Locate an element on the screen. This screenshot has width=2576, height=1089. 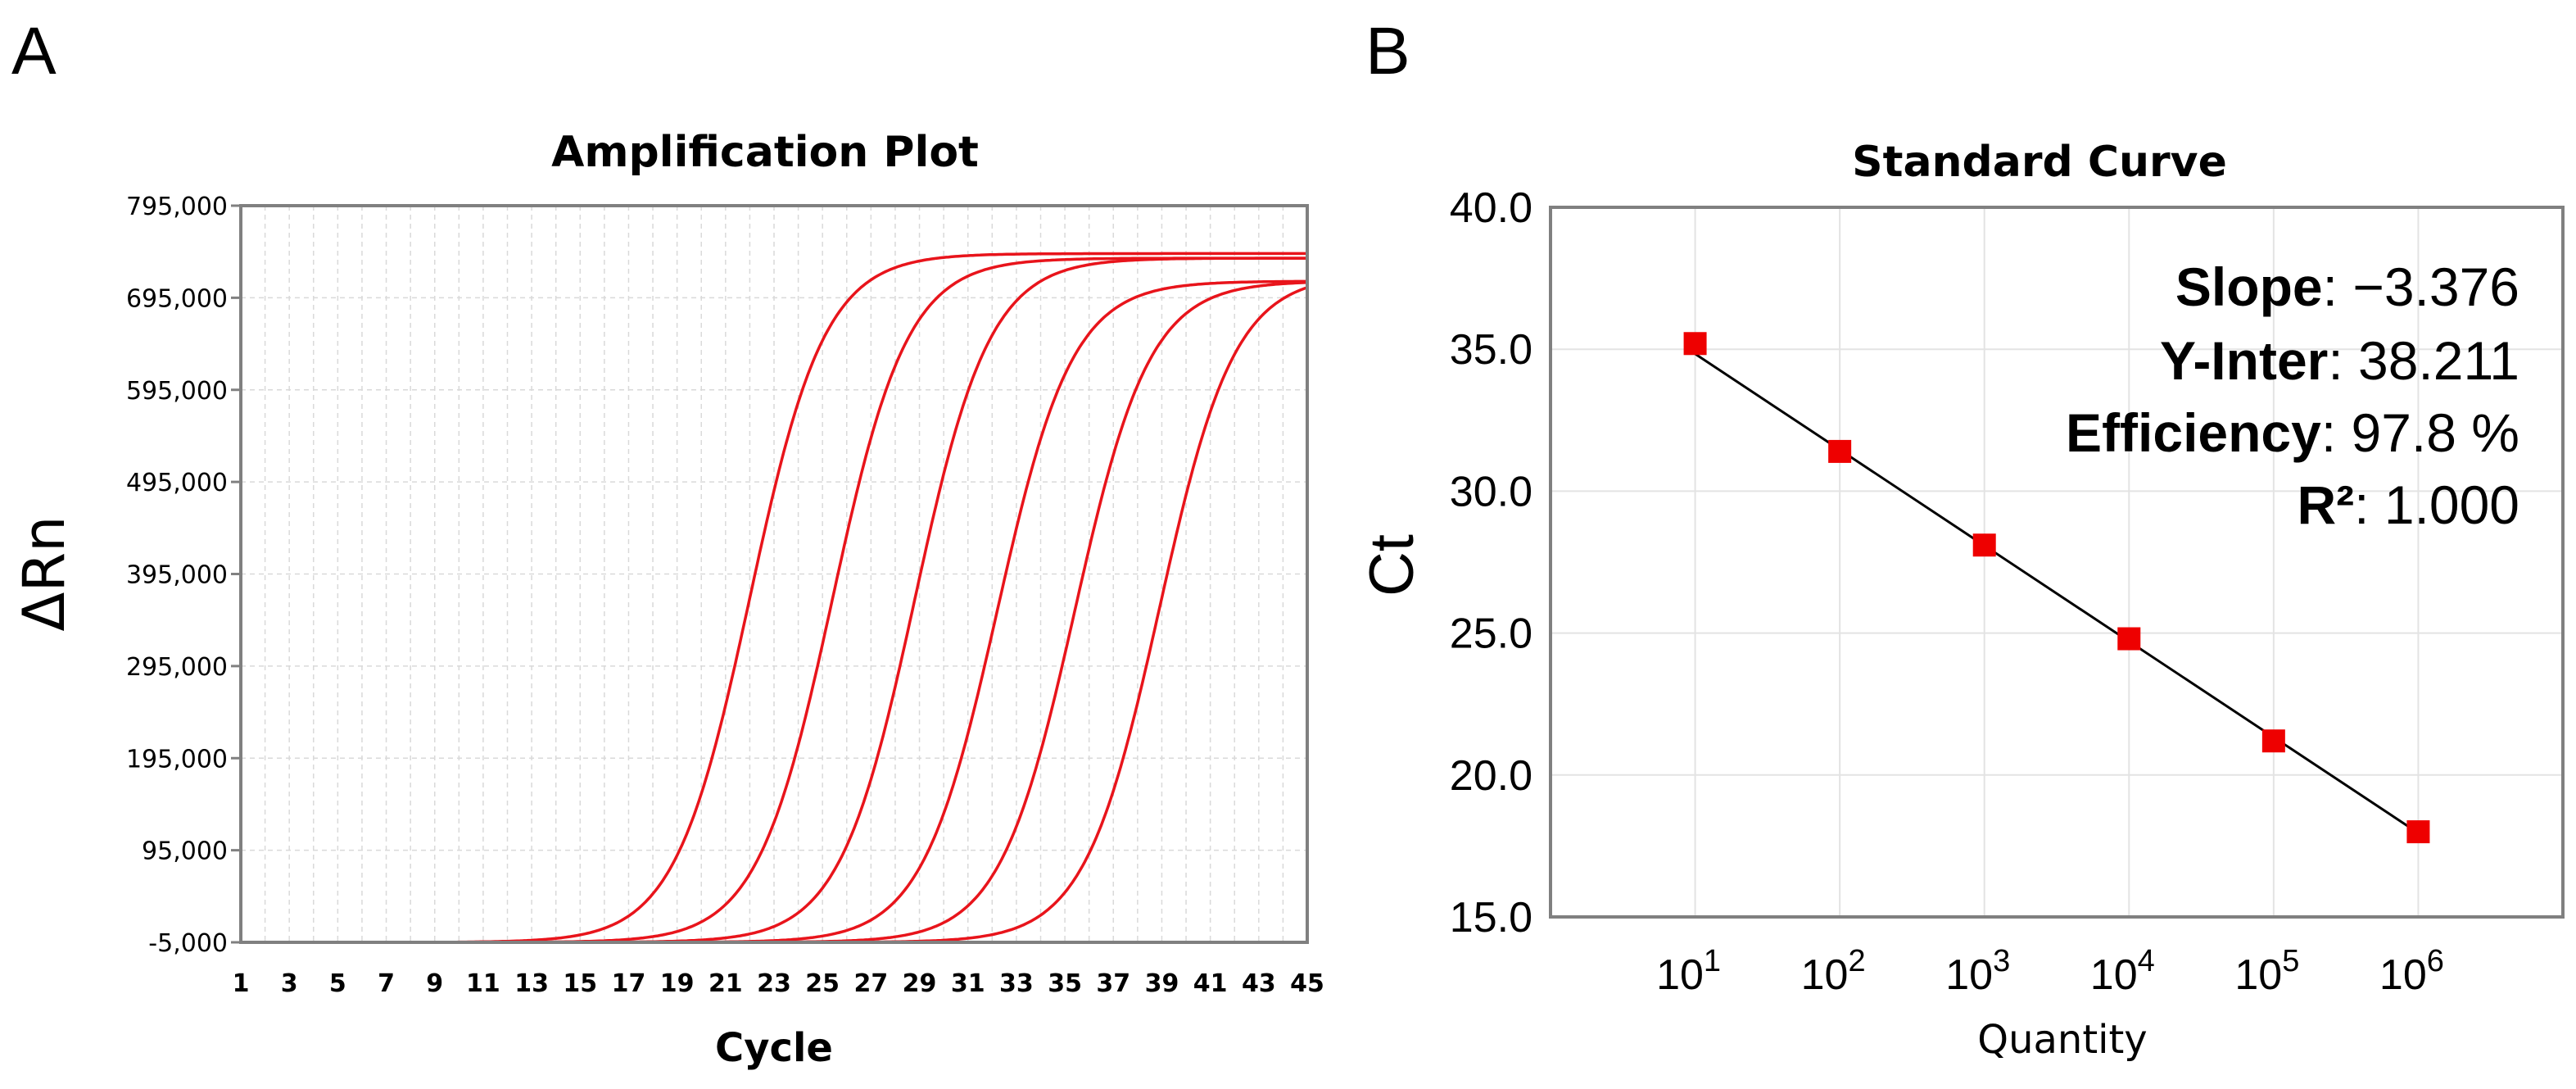
x-tick-label: 19 is located at coordinates (677, 984).